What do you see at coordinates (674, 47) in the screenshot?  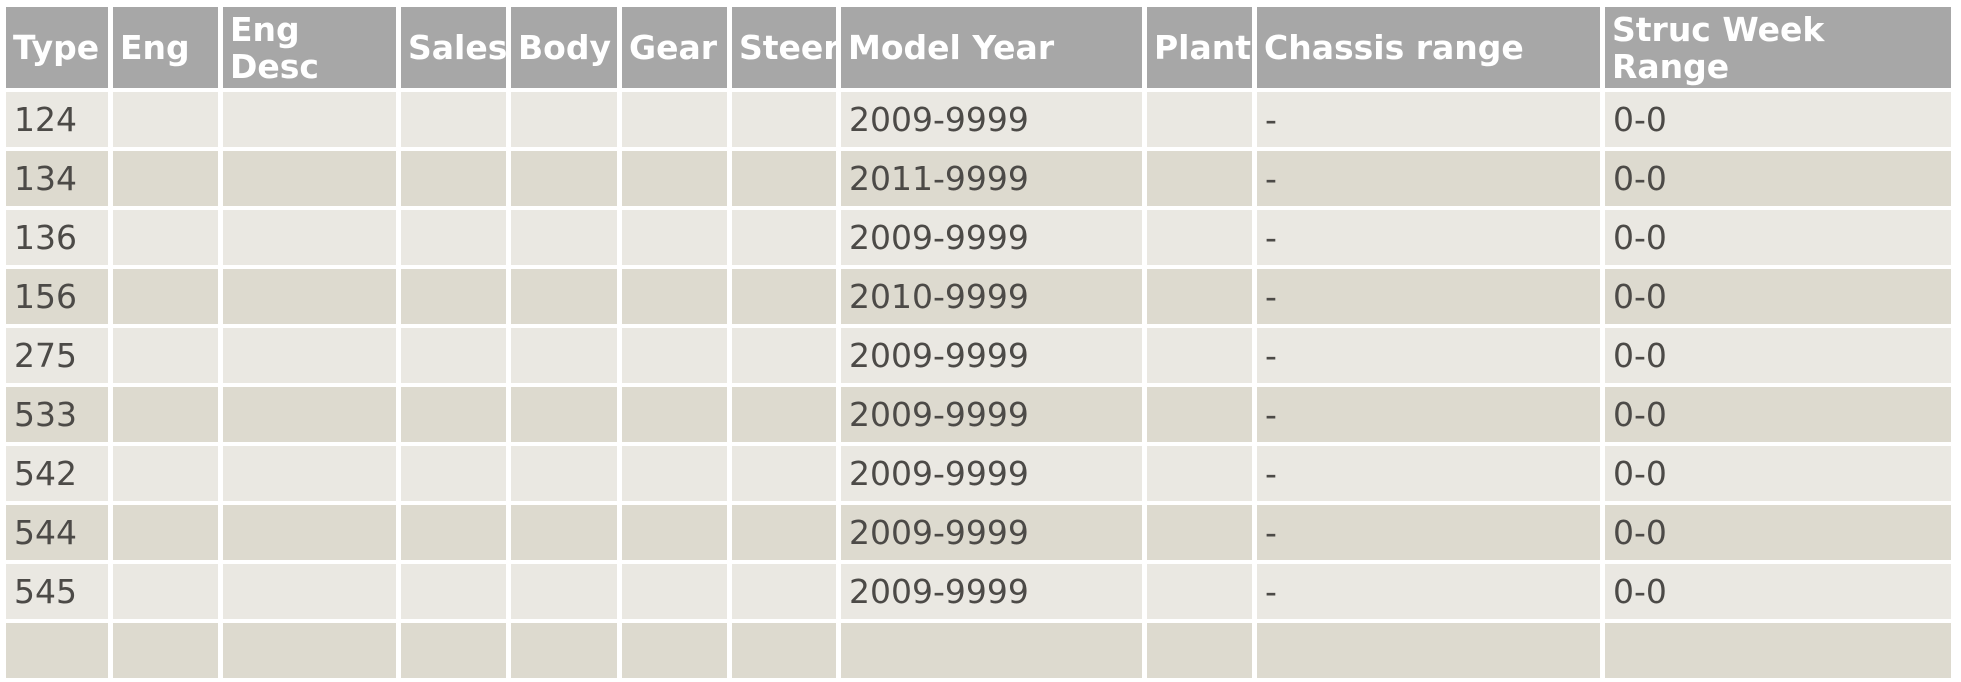 I see `column-header-gear: Gear` at bounding box center [674, 47].